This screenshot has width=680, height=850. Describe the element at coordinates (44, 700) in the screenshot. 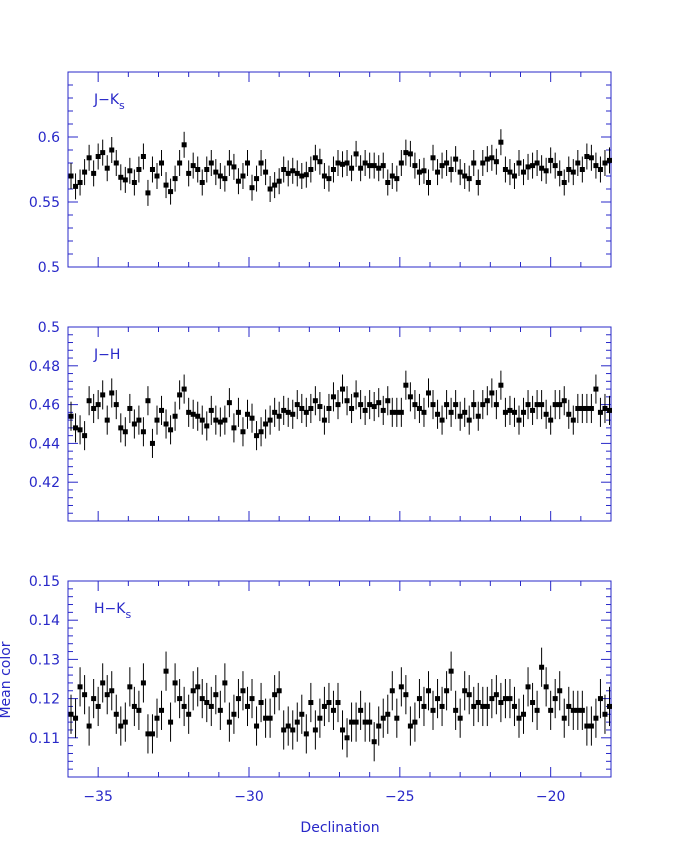

I see `y-tick-label: 0.12` at that location.